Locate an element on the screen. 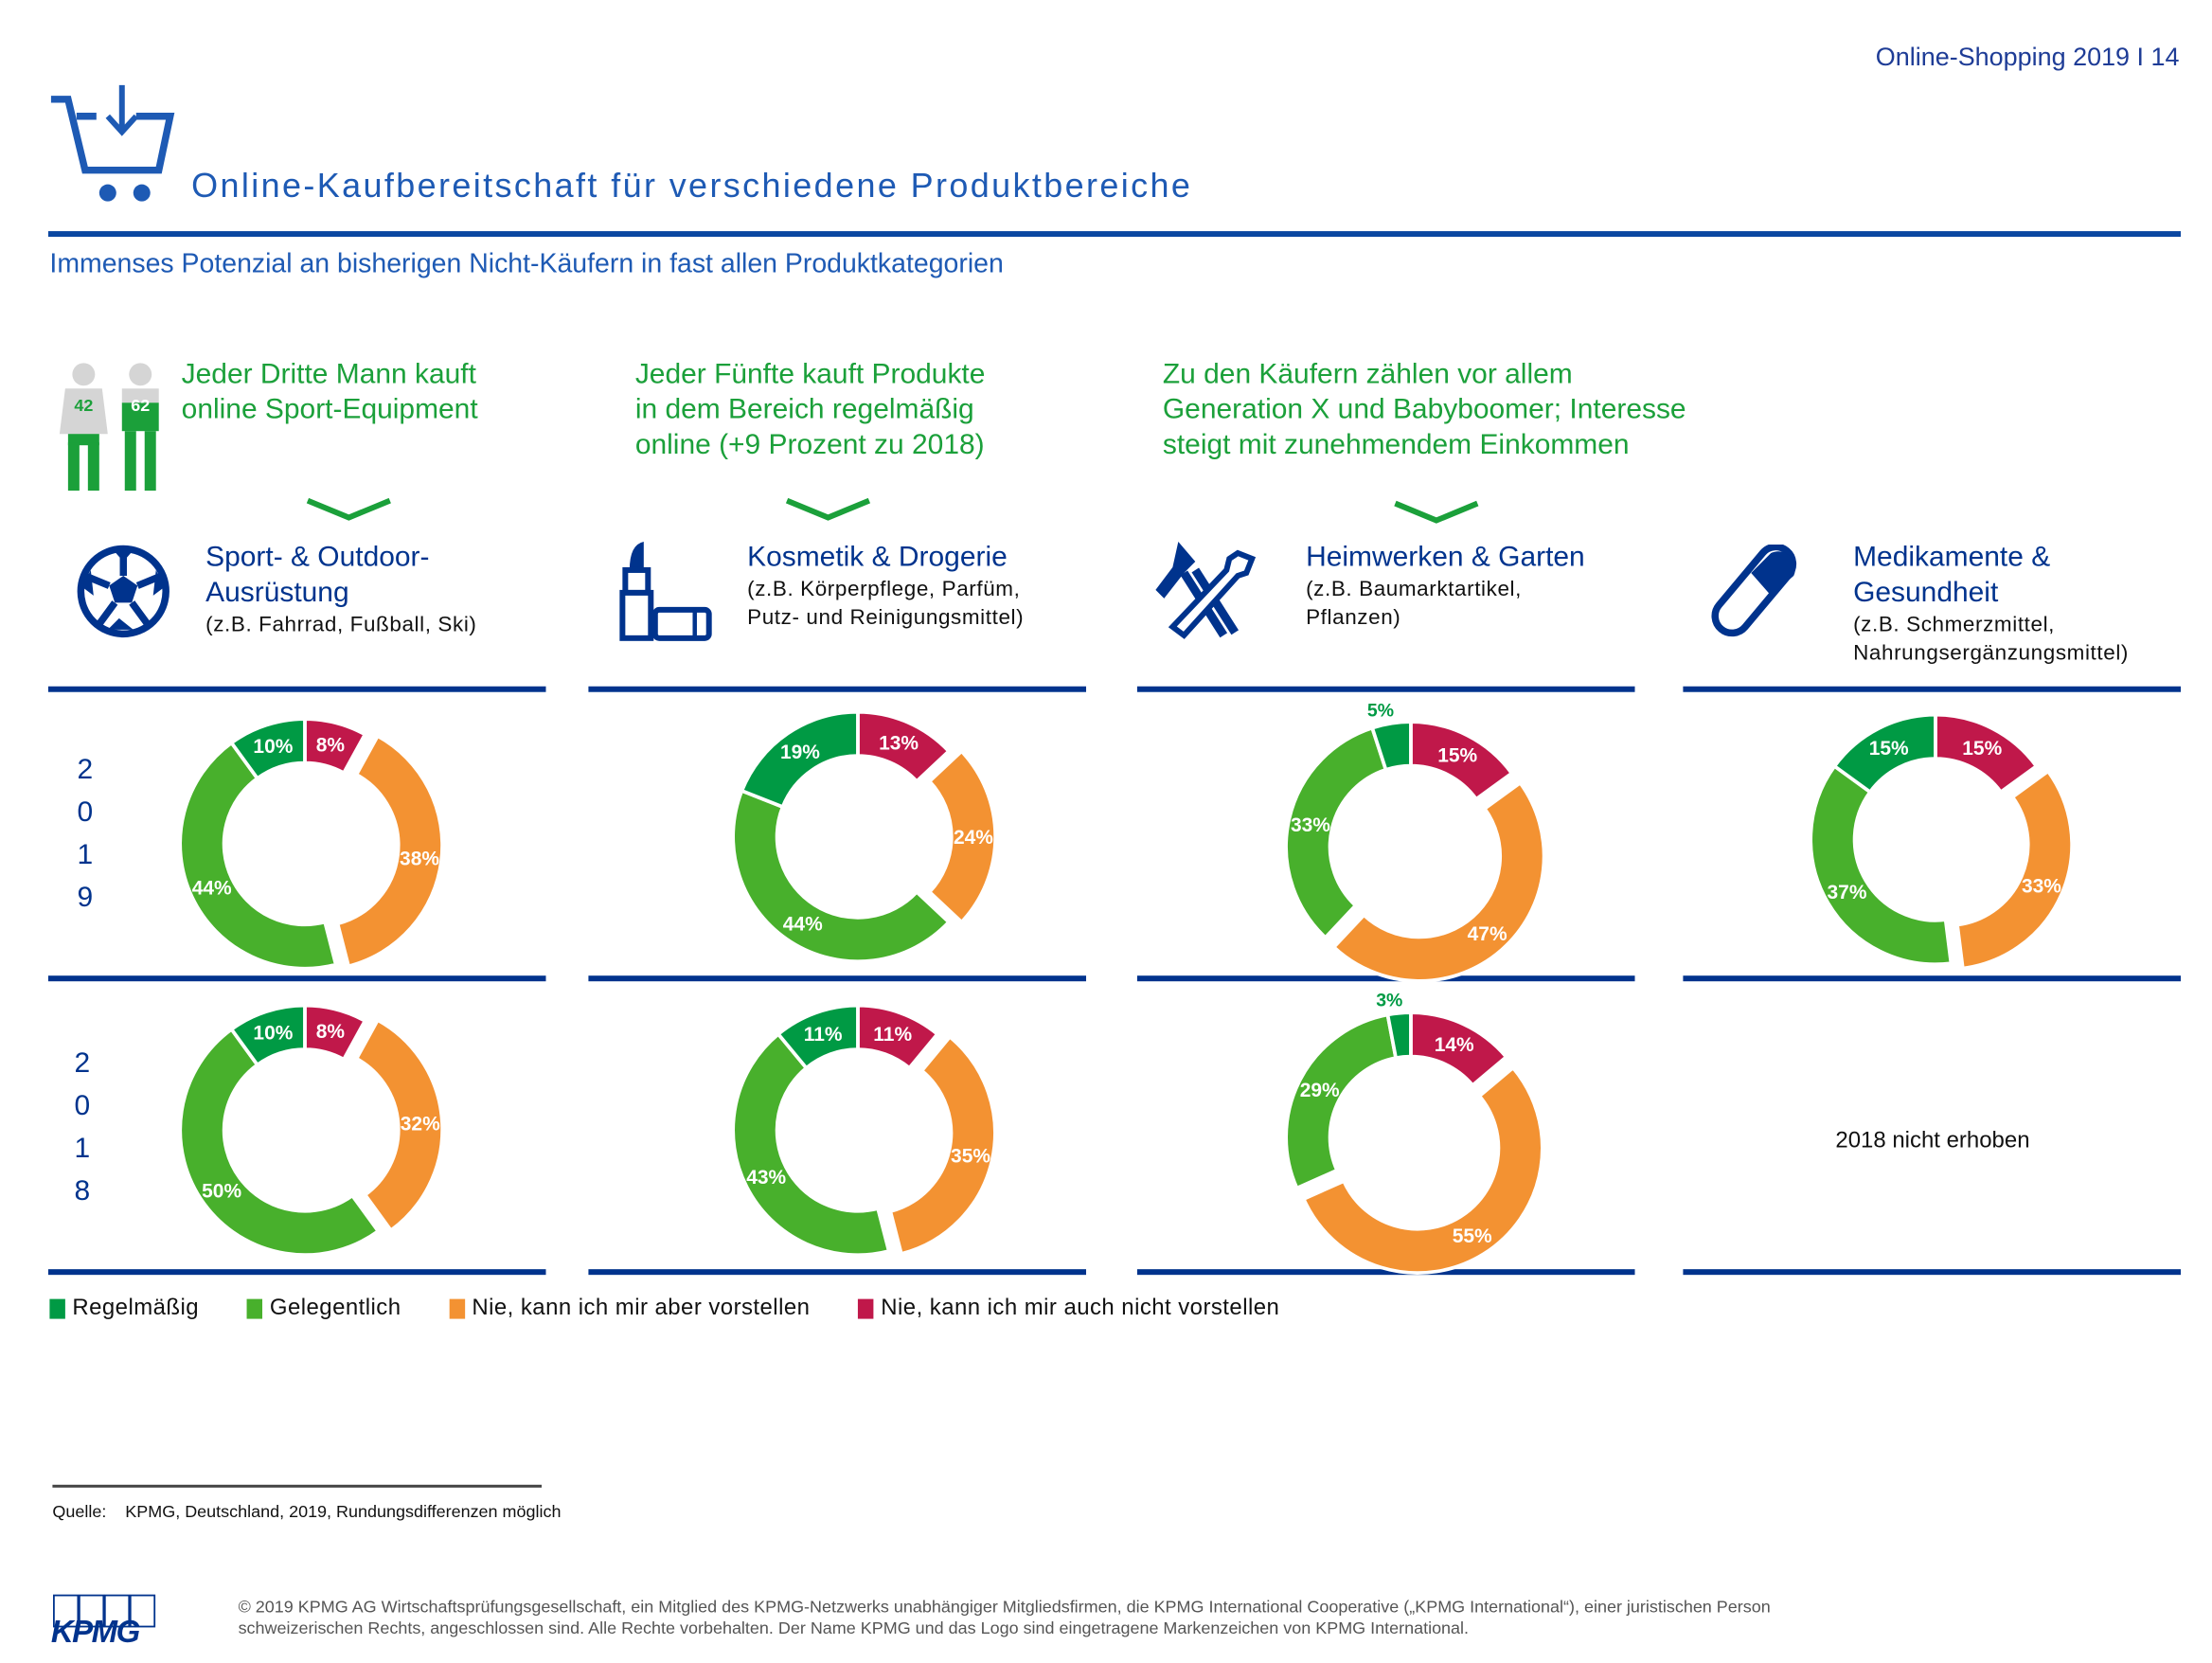 The image size is (2212, 1663). donut-kosmetik-2018: 11% 35% 43% 11% is located at coordinates (864, 1130).